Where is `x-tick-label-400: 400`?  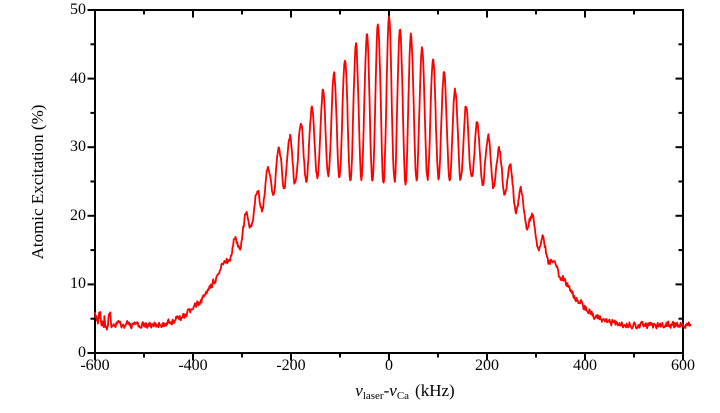 x-tick-label-400: 400 is located at coordinates (585, 365).